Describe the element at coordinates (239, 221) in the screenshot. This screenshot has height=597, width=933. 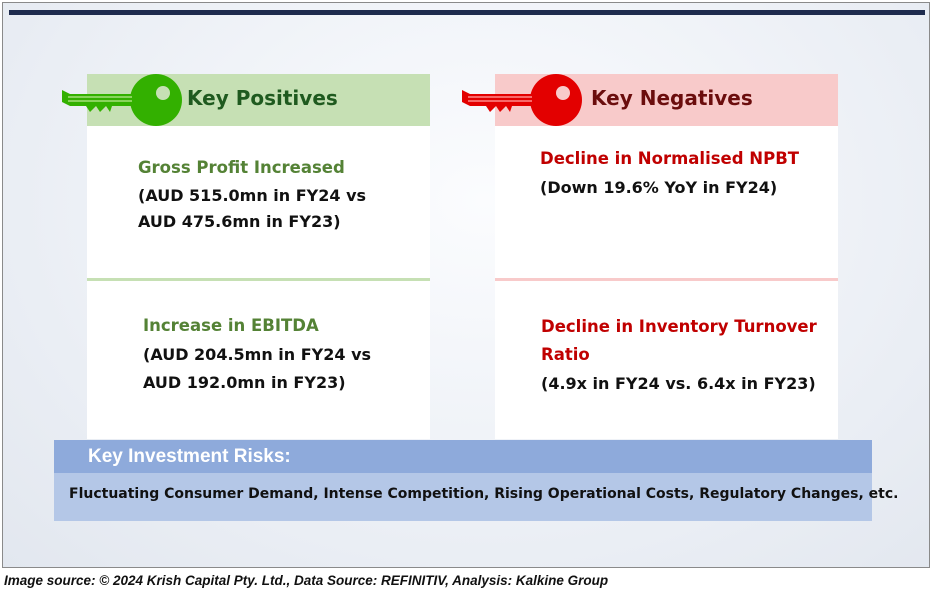
I see `gross-profit-line-2: AUD 475.6mn in FY23)` at that location.